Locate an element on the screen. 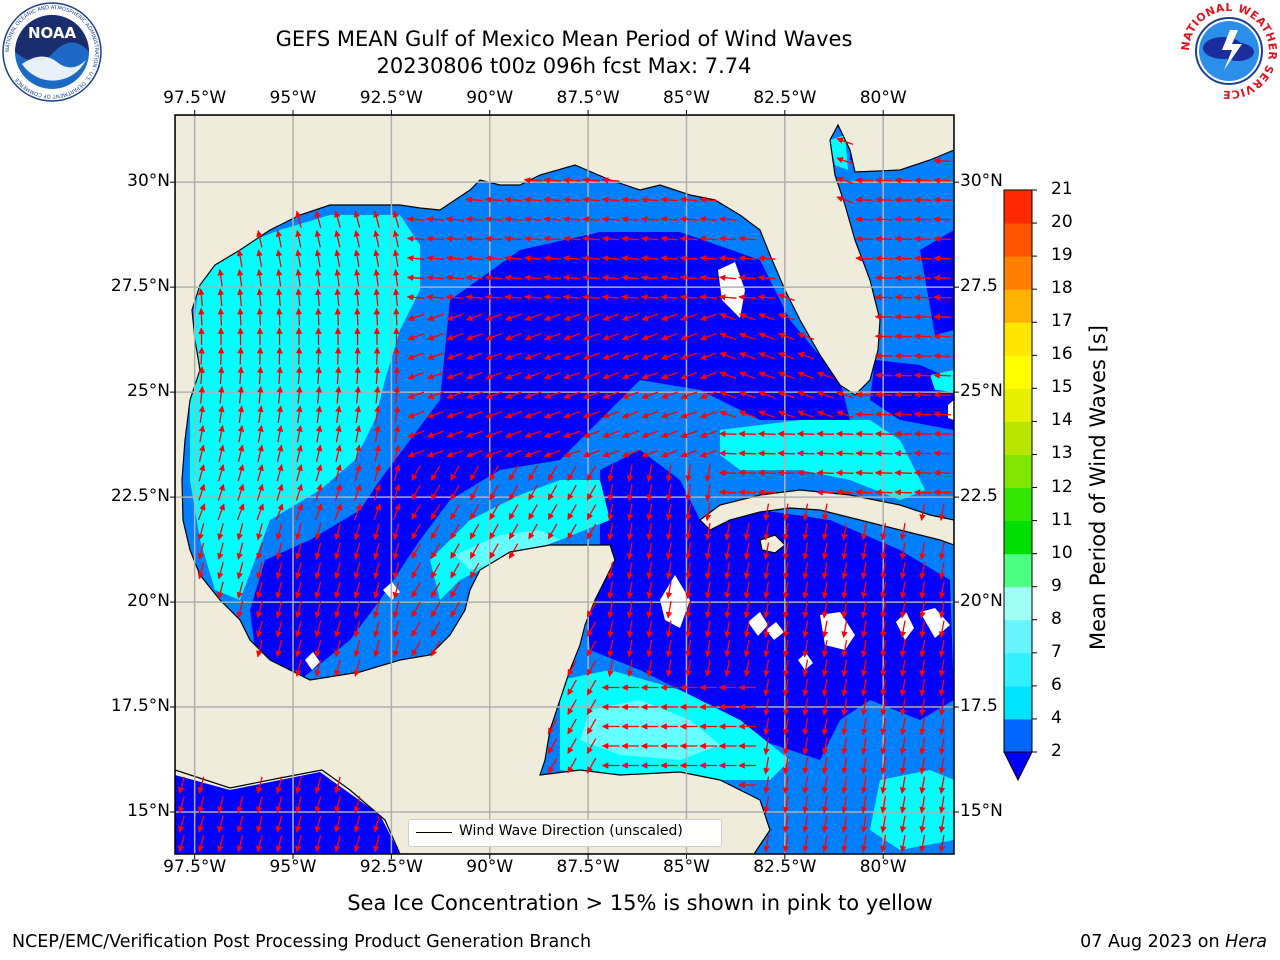 The width and height of the screenshot is (1280, 960). lat-label-right: 17.5 is located at coordinates (979, 706).